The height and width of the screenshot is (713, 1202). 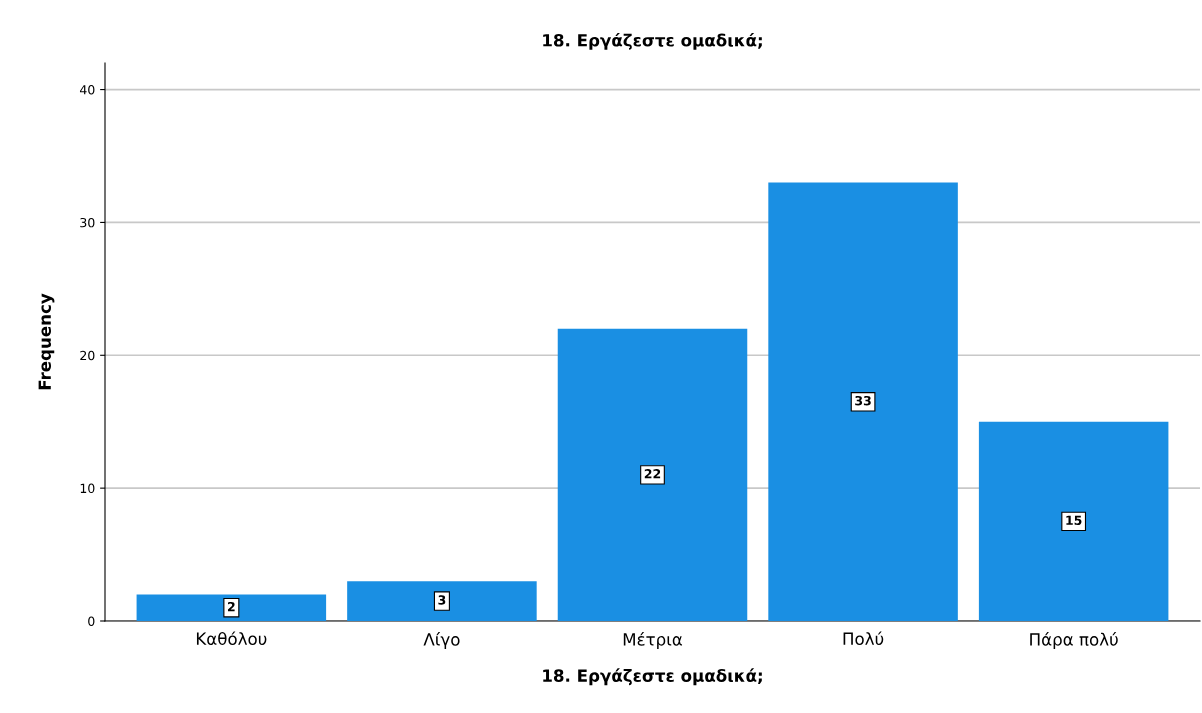 What do you see at coordinates (87, 355) in the screenshot?
I see `y-tick-label: 20` at bounding box center [87, 355].